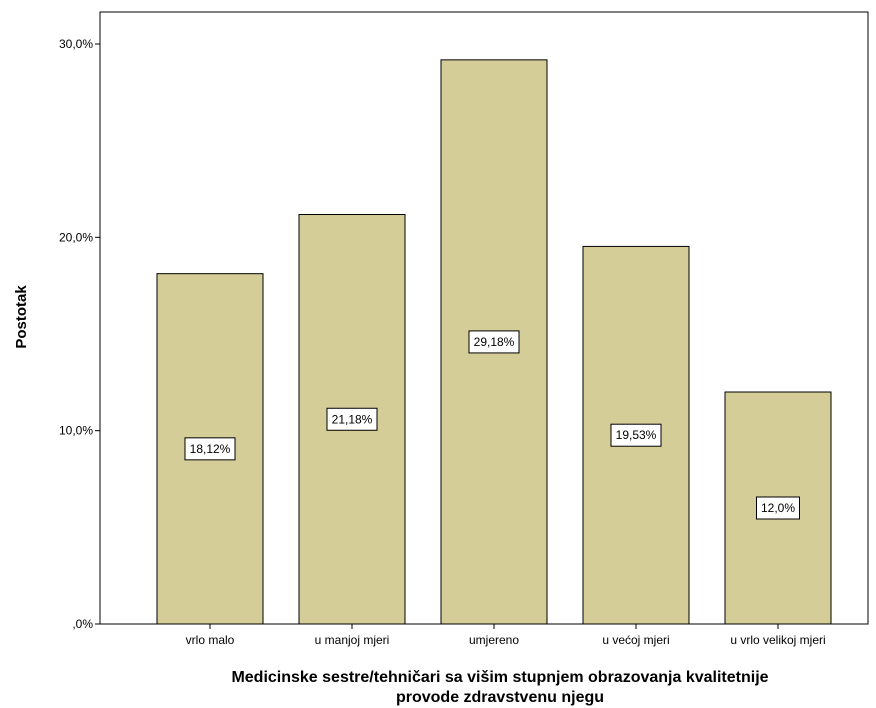  What do you see at coordinates (21, 317) in the screenshot?
I see `y-axis-label: Postotak` at bounding box center [21, 317].